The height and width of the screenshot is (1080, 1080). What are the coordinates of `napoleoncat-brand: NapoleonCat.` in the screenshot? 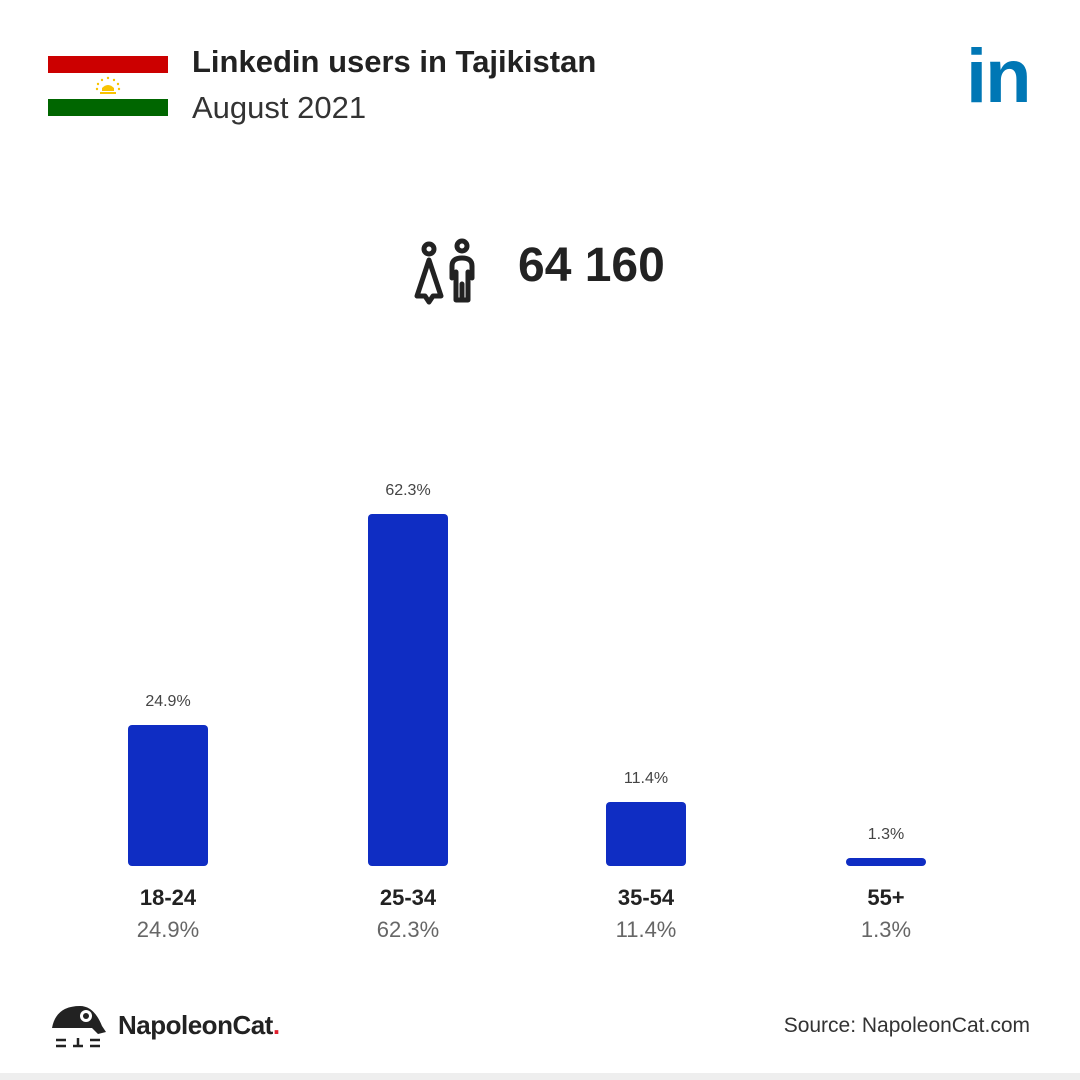 It's located at (199, 1025).